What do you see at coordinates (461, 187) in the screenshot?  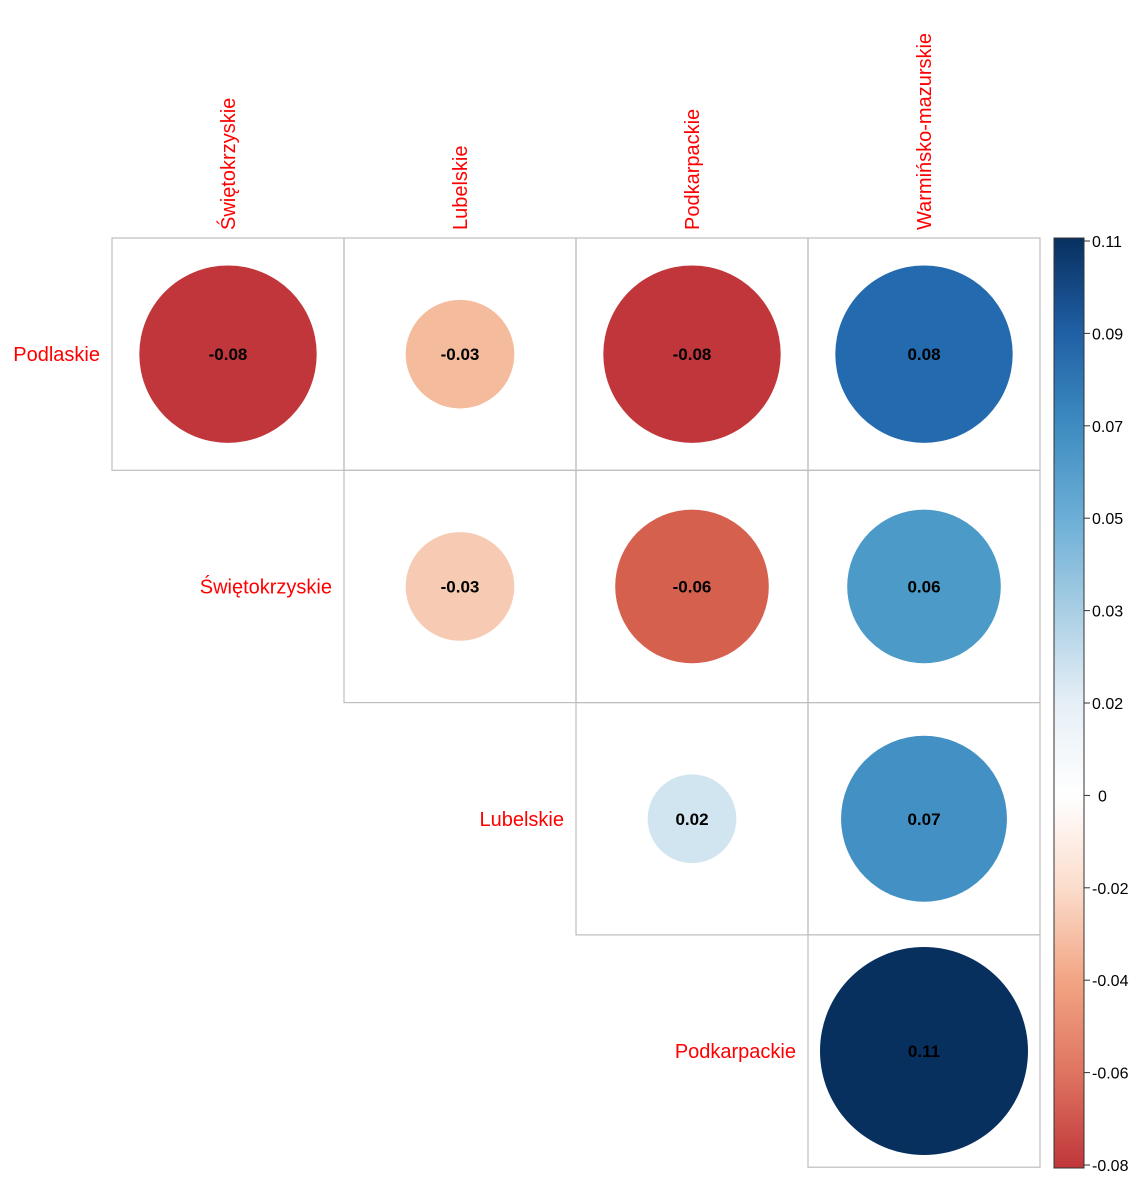 I see `column-label: Lubelskie` at bounding box center [461, 187].